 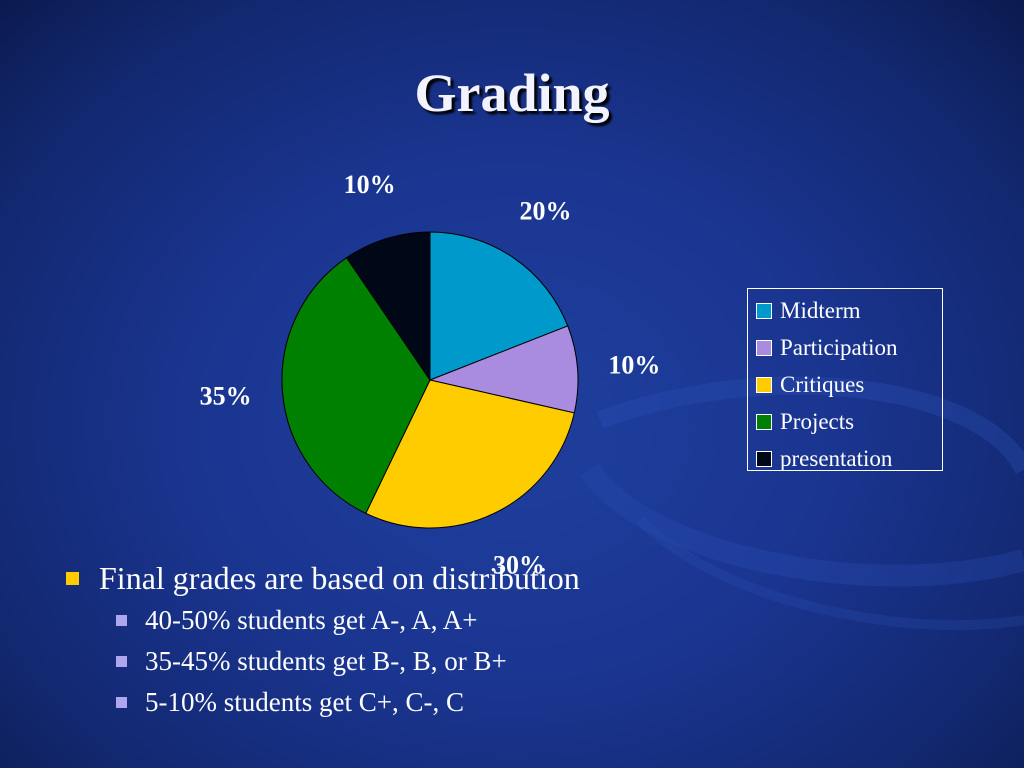 I want to click on sub-bullet-text: 35-45% students get B-, B, or B+, so click(x=326, y=661).